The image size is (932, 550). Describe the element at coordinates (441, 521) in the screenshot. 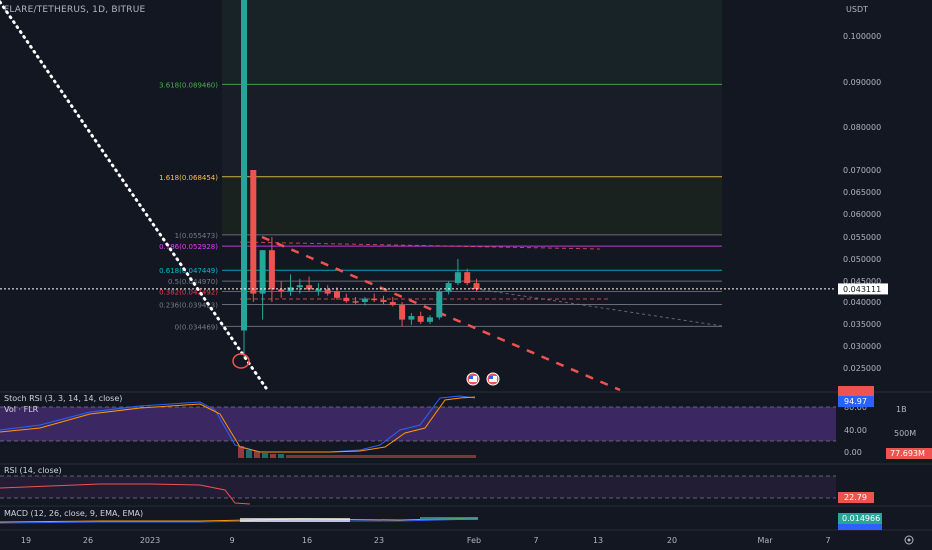

I see `macd-pane: 0.014966` at that location.